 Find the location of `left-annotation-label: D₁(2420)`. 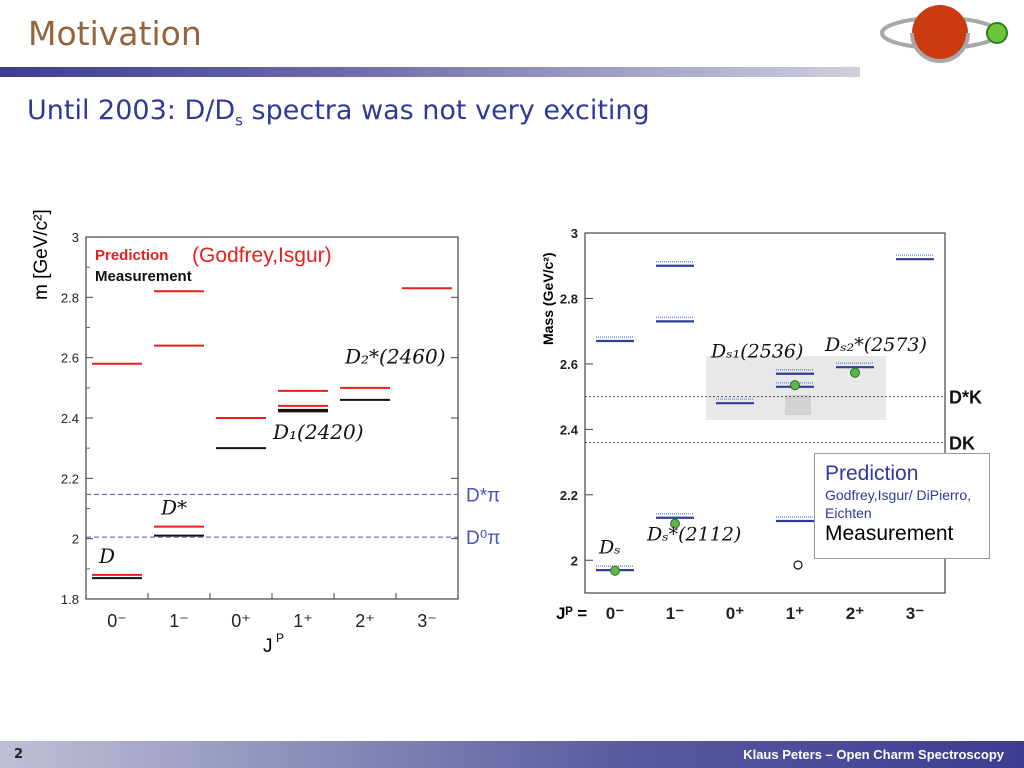

left-annotation-label: D₁(2420) is located at coordinates (318, 432).